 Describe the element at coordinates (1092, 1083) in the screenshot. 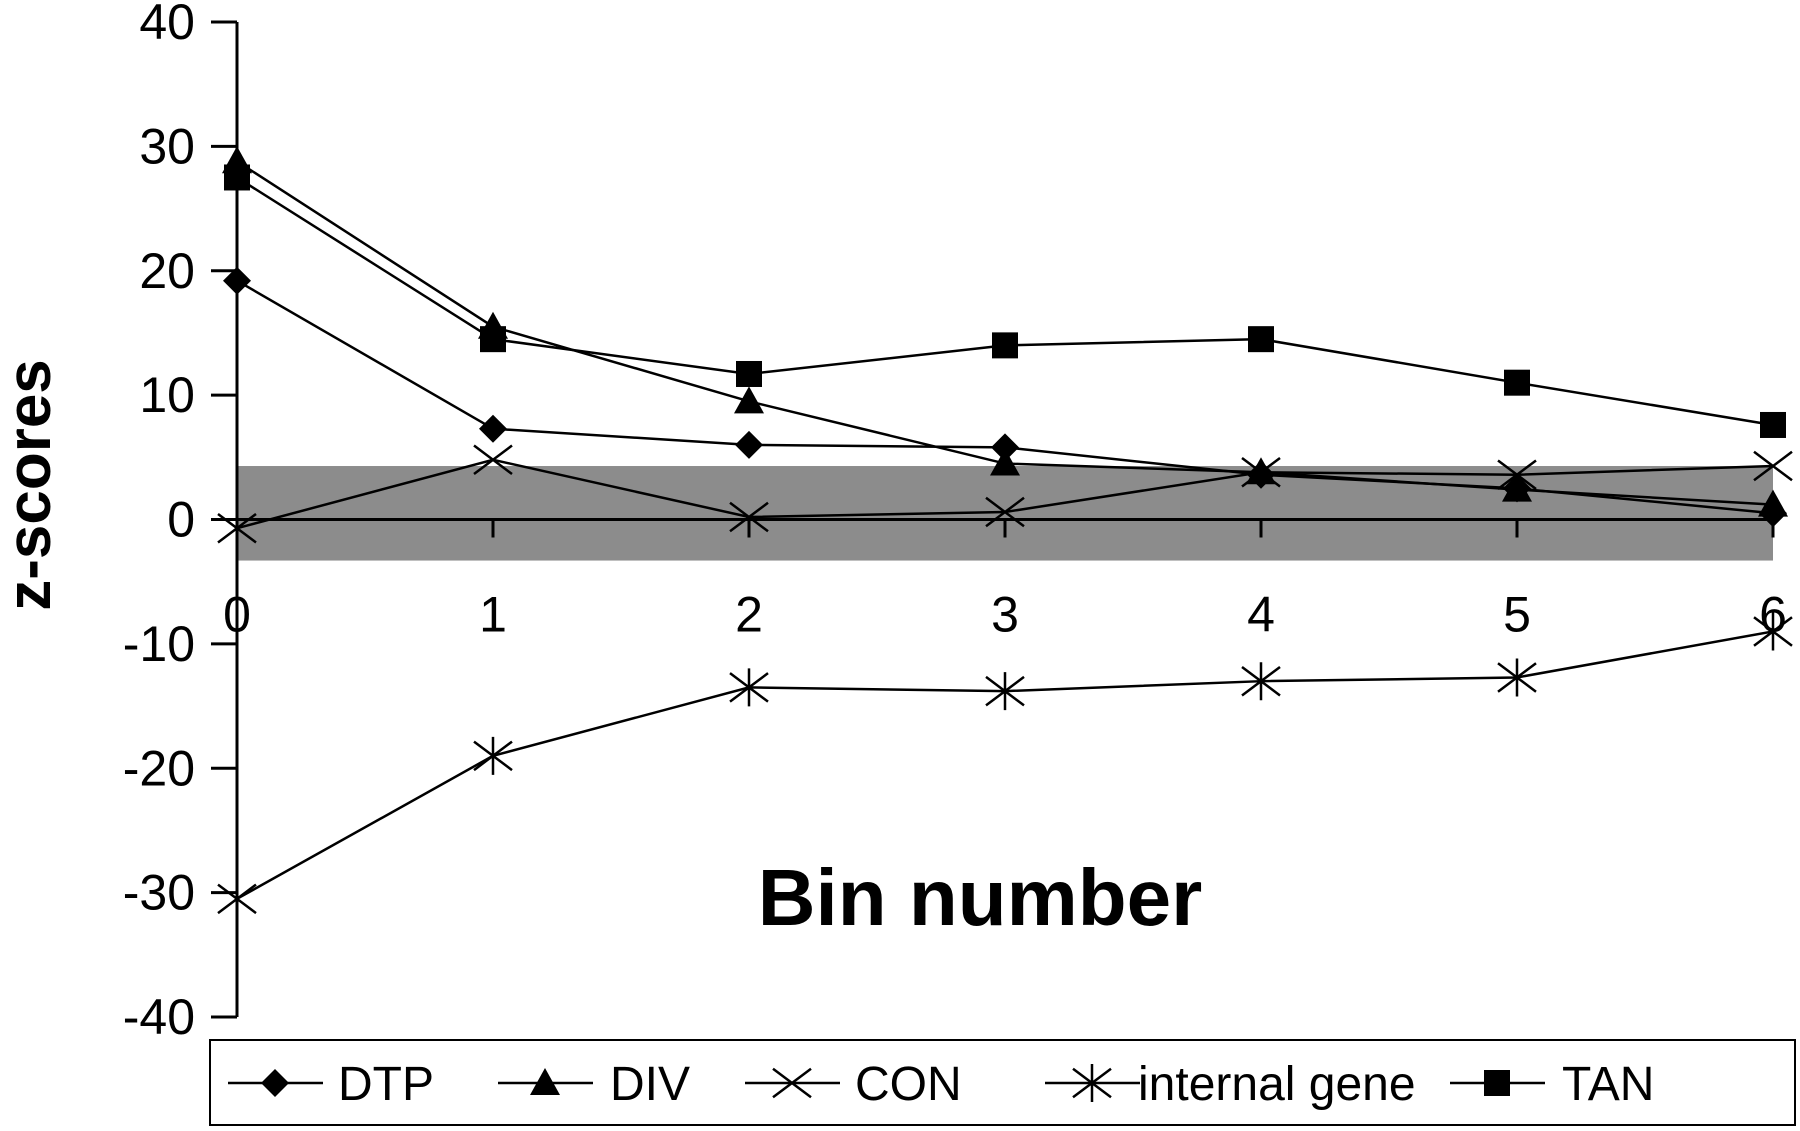

I see `legend-marker-internal-gene` at that location.